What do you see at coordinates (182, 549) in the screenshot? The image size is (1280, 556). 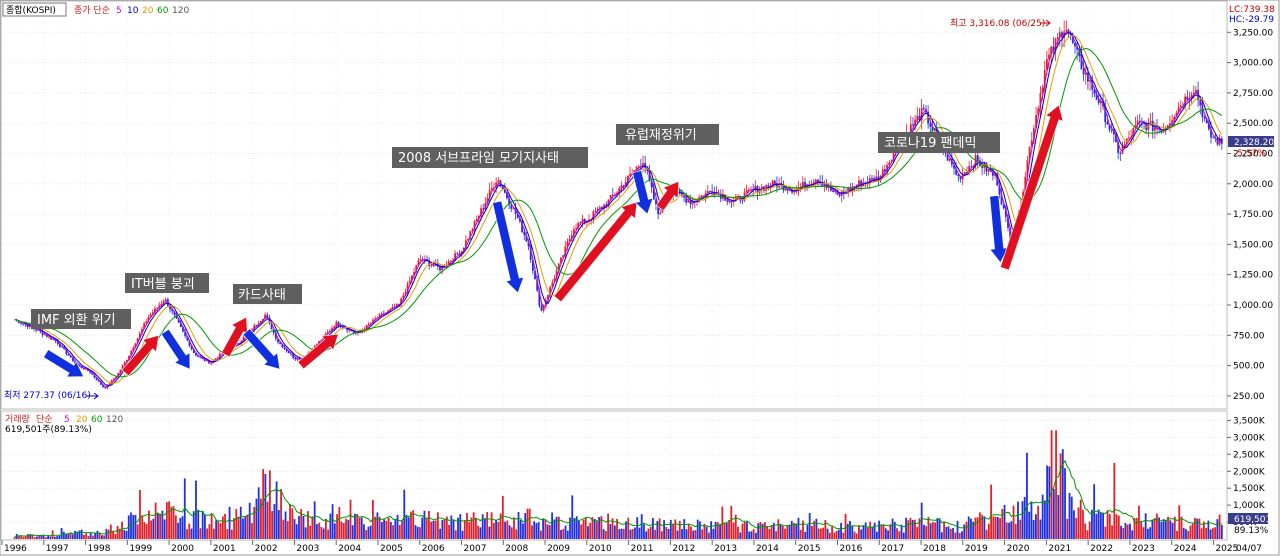 I see `x-tick-label: 2000` at bounding box center [182, 549].